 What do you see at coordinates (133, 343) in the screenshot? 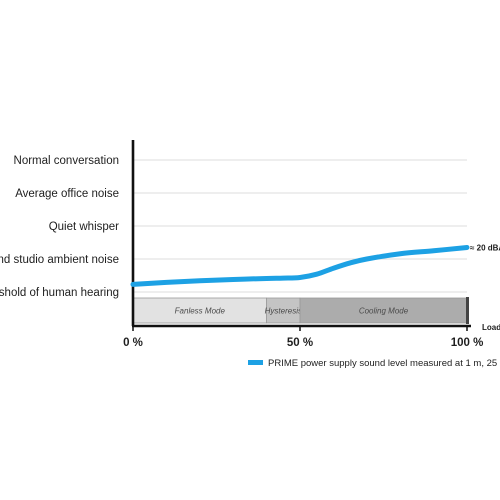
I see `x-tick-label: 0 %` at bounding box center [133, 343].